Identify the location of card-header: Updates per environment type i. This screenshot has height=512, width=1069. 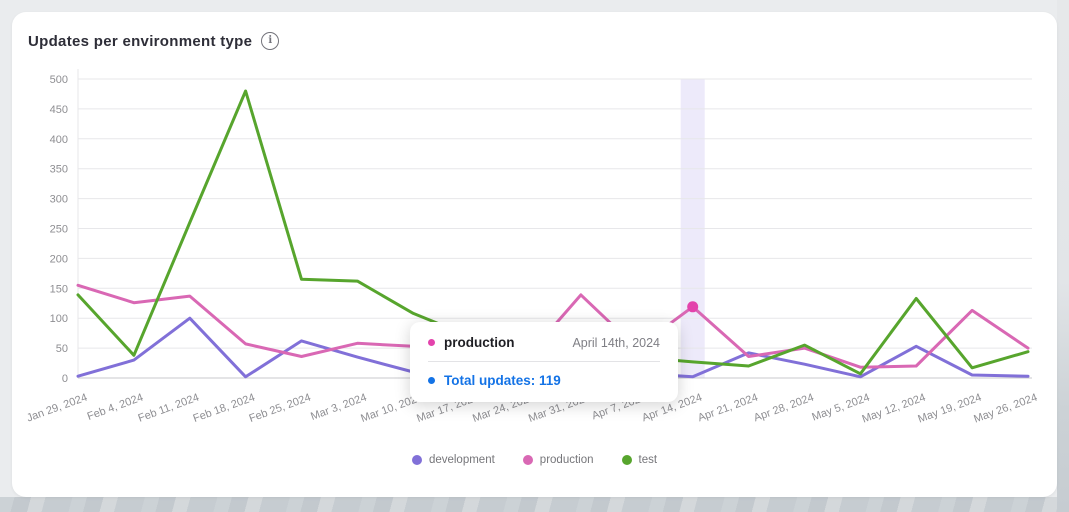
(154, 41).